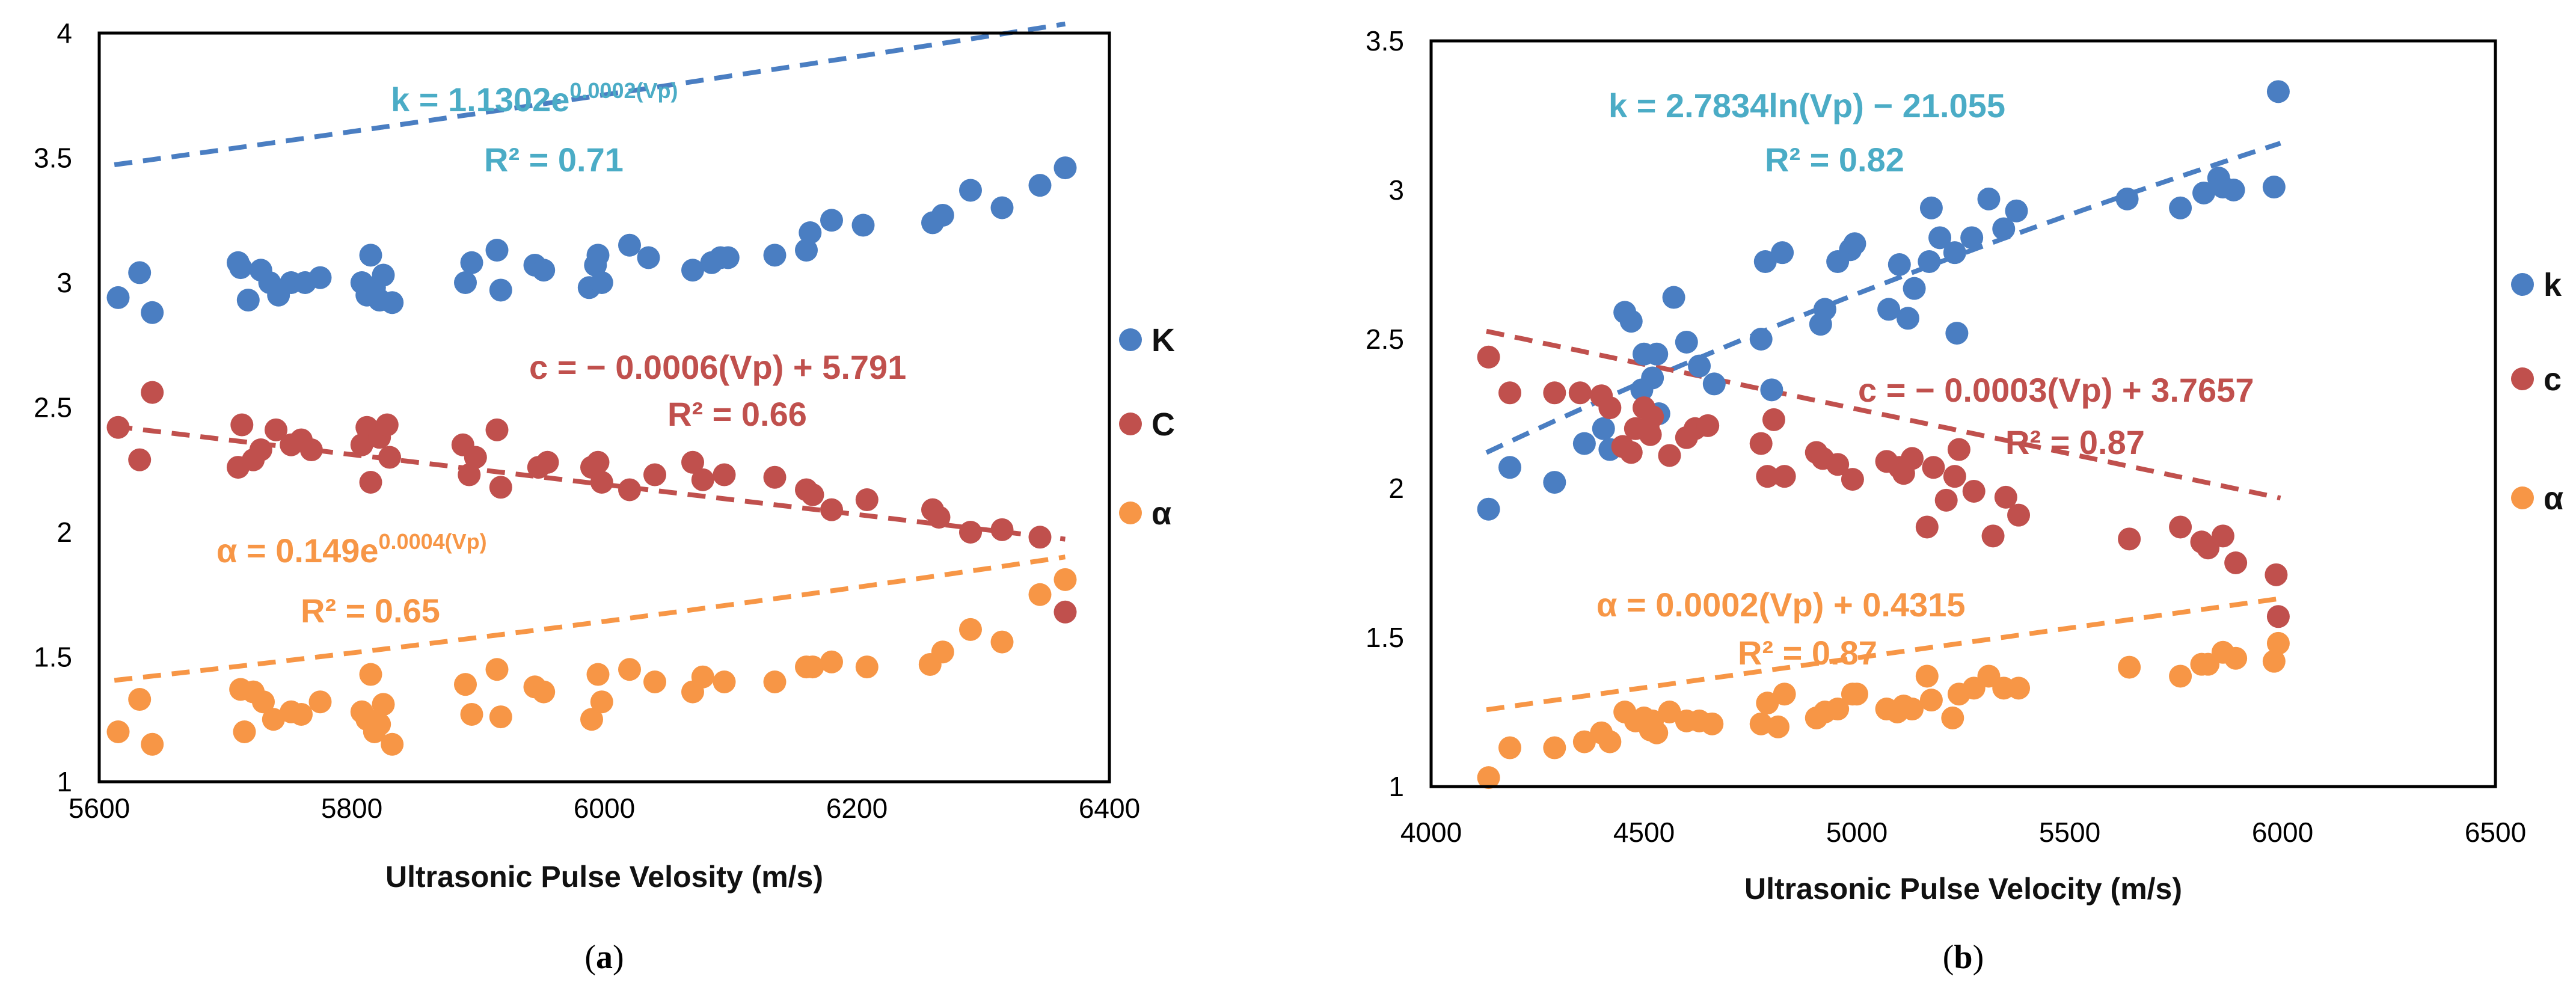 This screenshot has height=991, width=2576. I want to click on chart-b-legend-c-marker, so click(2522, 378).